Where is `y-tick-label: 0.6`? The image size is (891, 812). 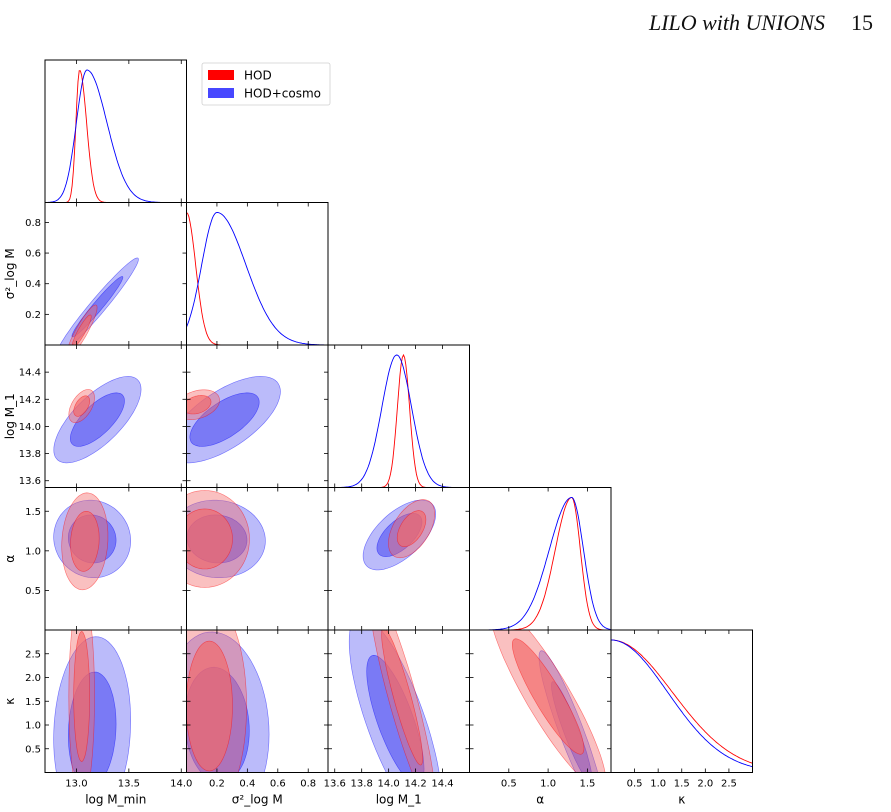 y-tick-label: 0.6 is located at coordinates (33, 254).